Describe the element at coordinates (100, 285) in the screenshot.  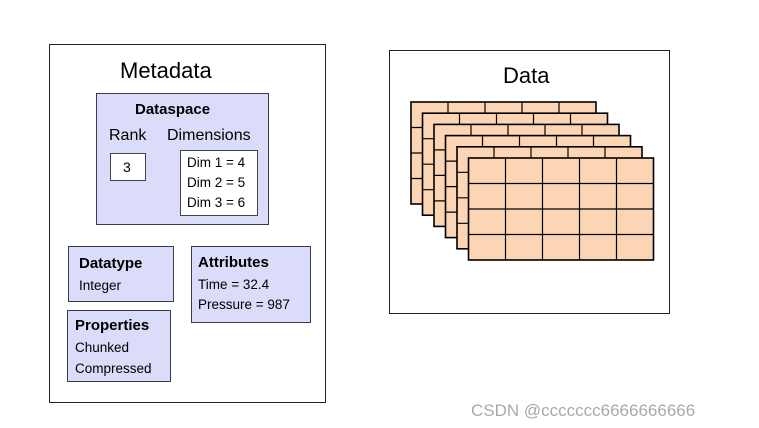
I see `datatype-value: Integer` at that location.